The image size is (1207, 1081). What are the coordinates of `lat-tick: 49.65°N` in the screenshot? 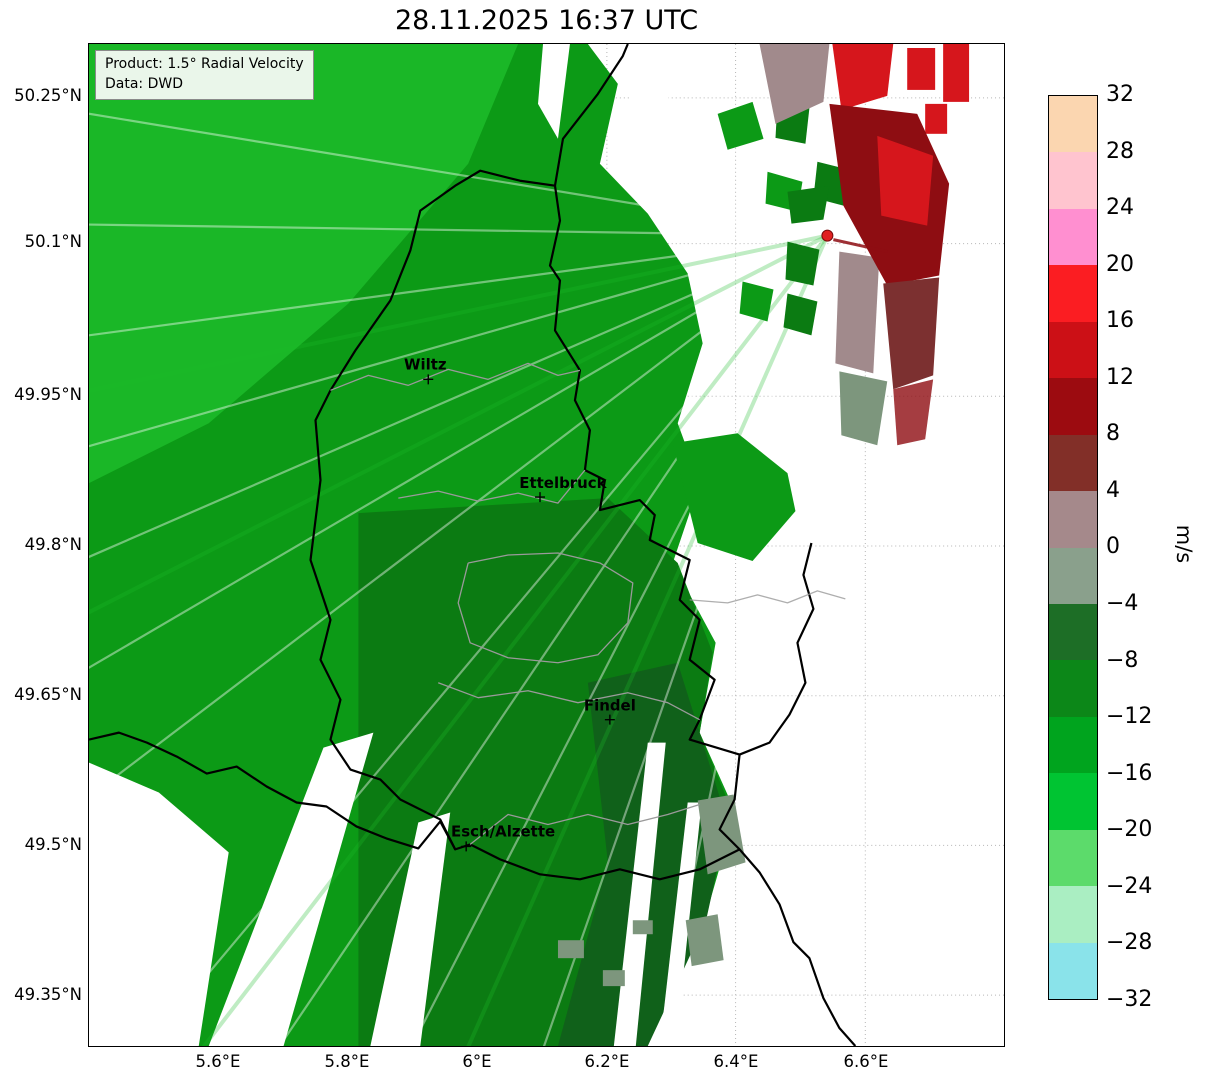 It's located at (48, 694).